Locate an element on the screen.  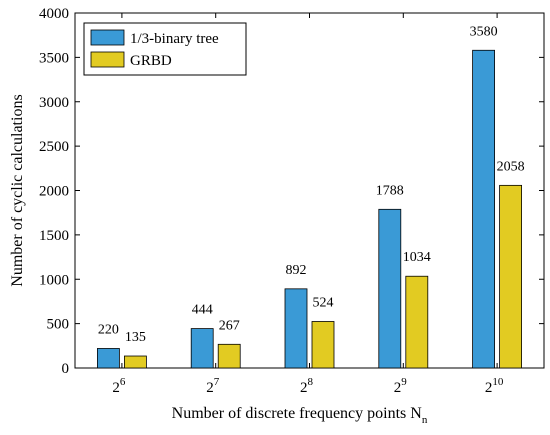
y-tick-label: 3500 is located at coordinates (54, 58).